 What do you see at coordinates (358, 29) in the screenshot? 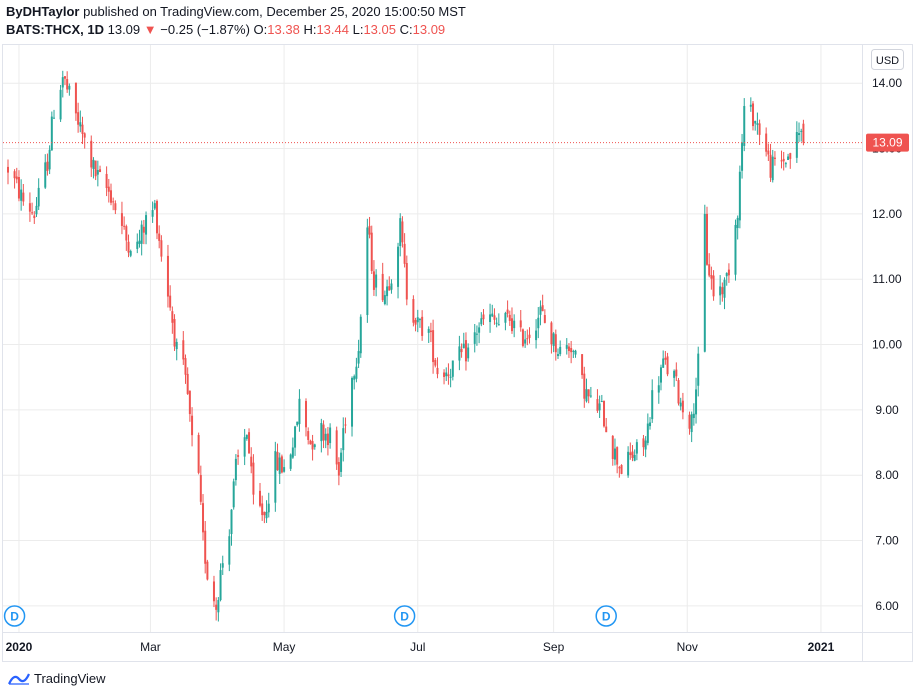
I see `low-label: L:` at bounding box center [358, 29].